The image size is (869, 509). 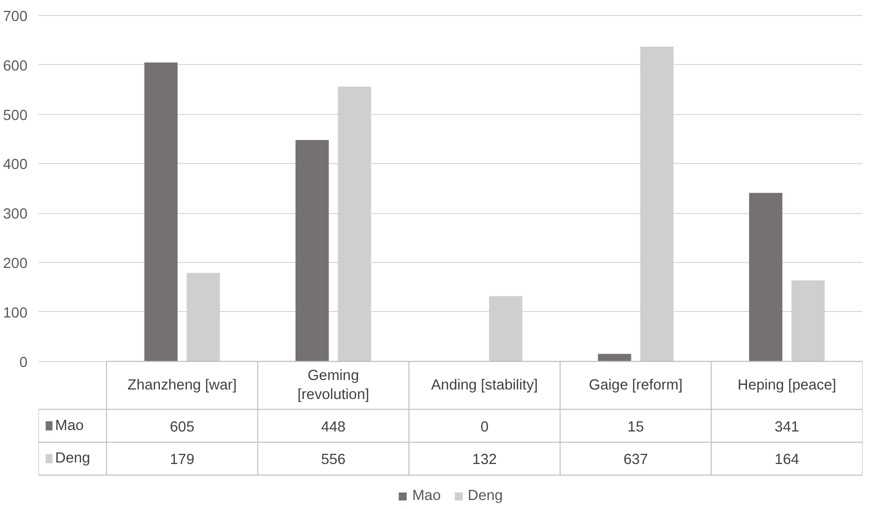 I want to click on data-label: 556, so click(x=333, y=460).